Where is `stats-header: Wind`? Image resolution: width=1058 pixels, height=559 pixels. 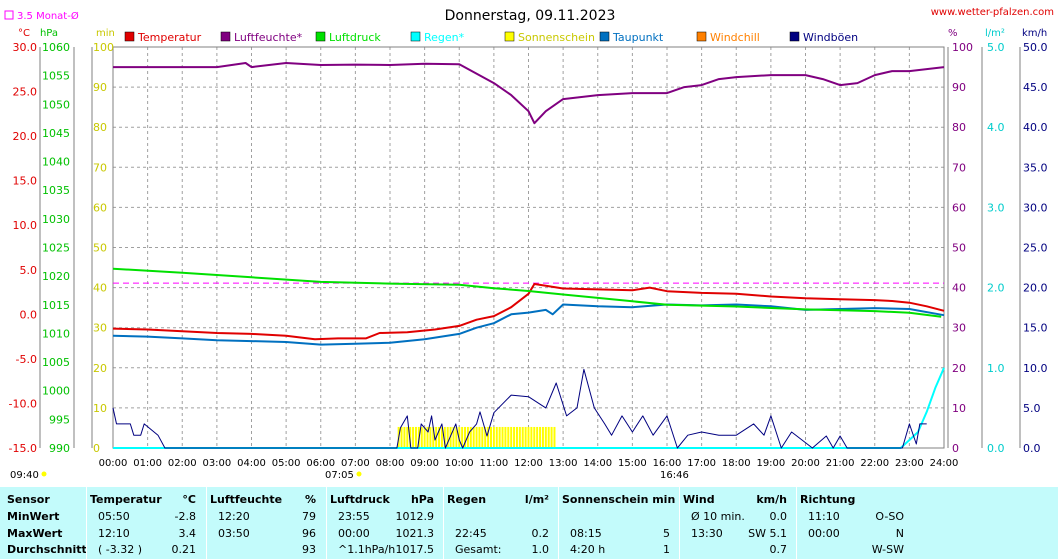 stats-header: Wind is located at coordinates (699, 499).